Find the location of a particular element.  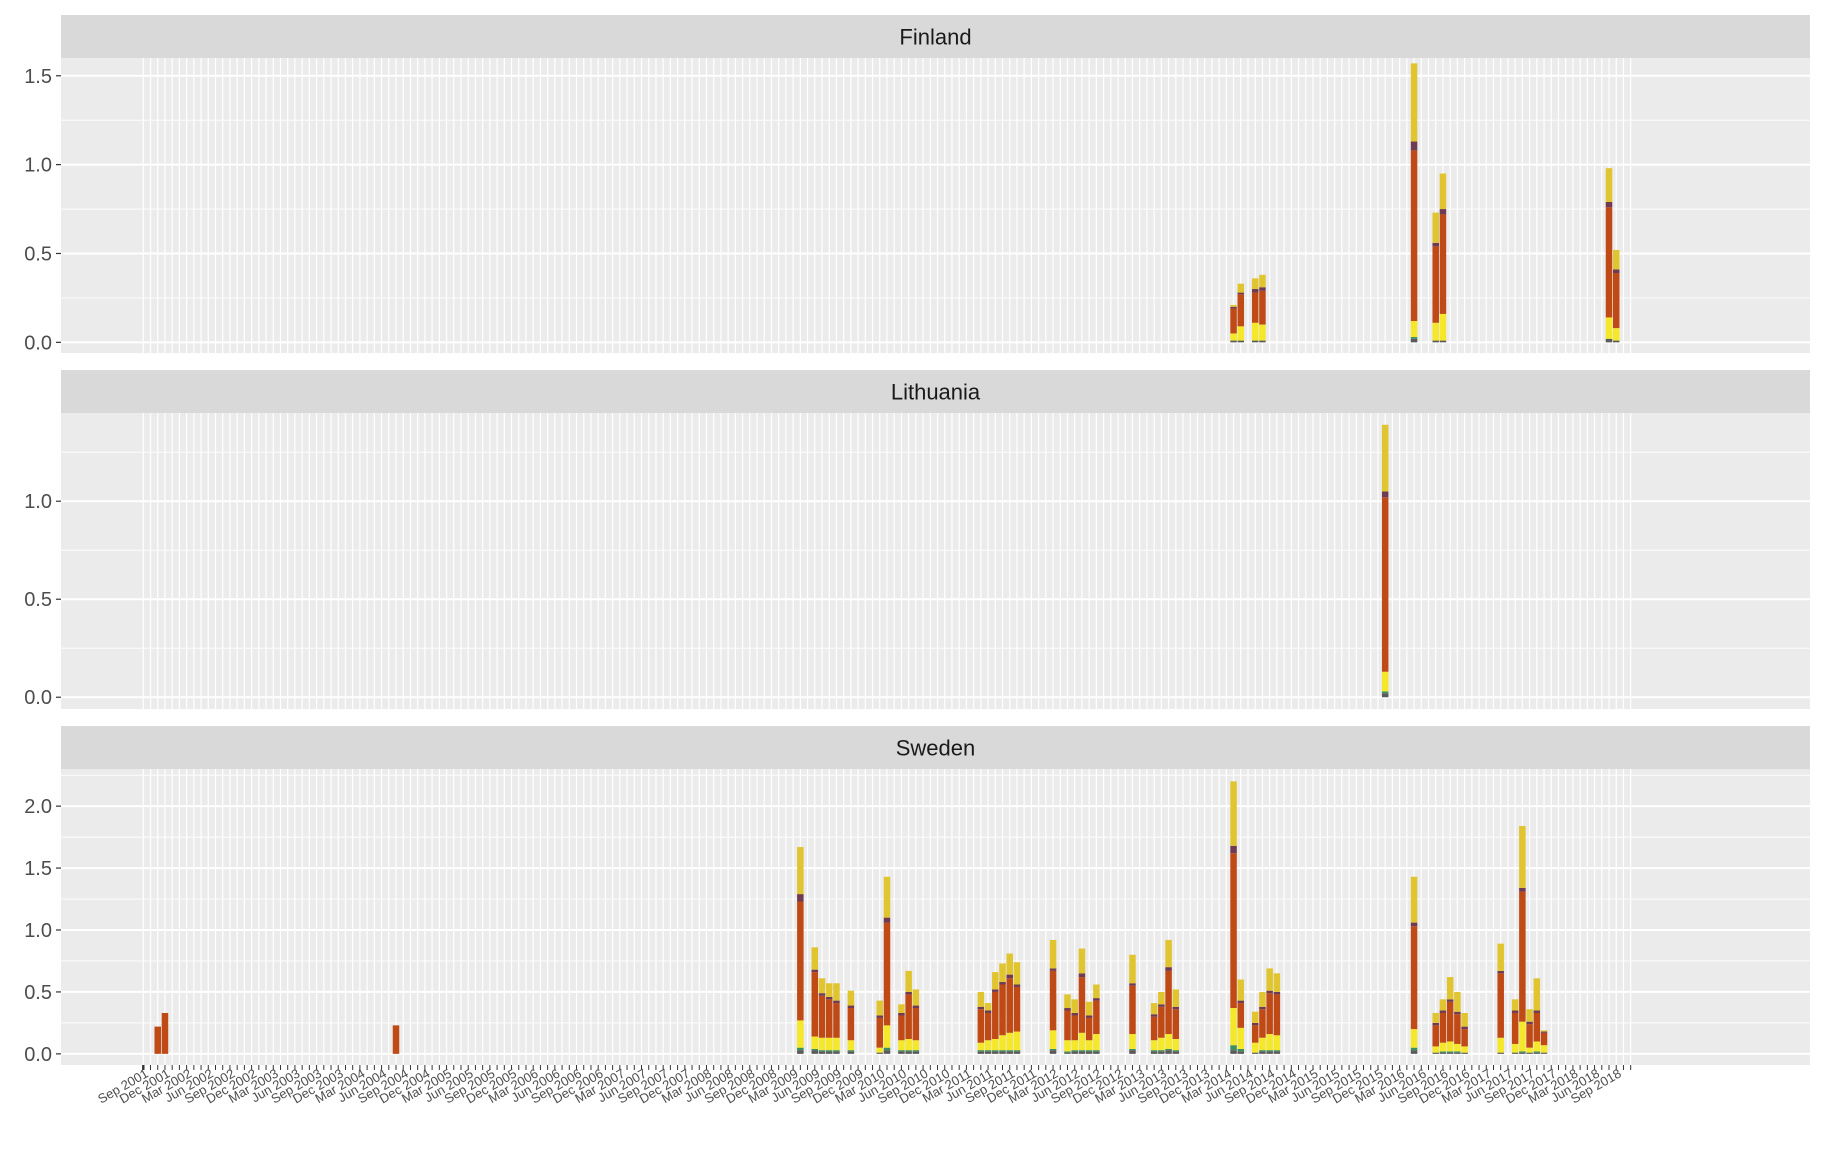

y-tick-label: 0.0 is located at coordinates (38, 1055).